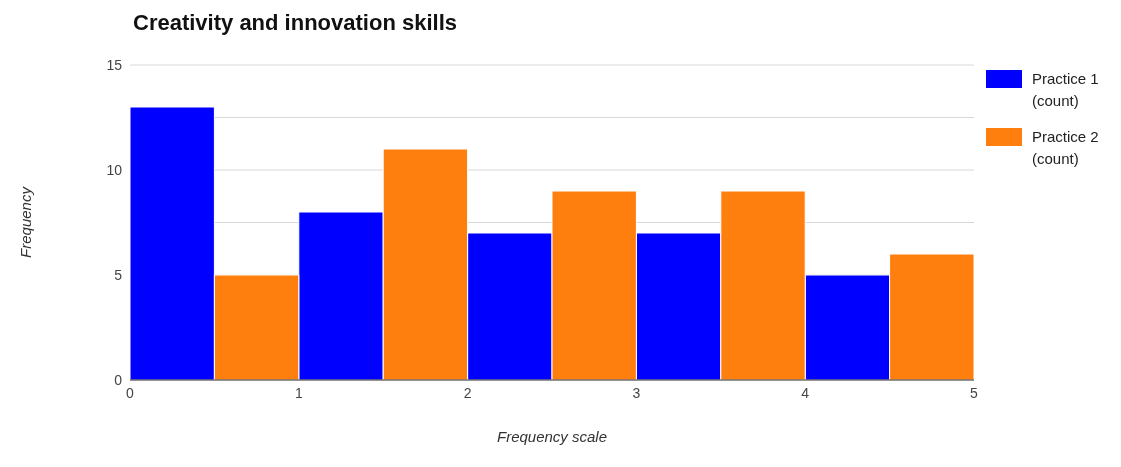  I want to click on x-tick-label: 4, so click(805, 392).